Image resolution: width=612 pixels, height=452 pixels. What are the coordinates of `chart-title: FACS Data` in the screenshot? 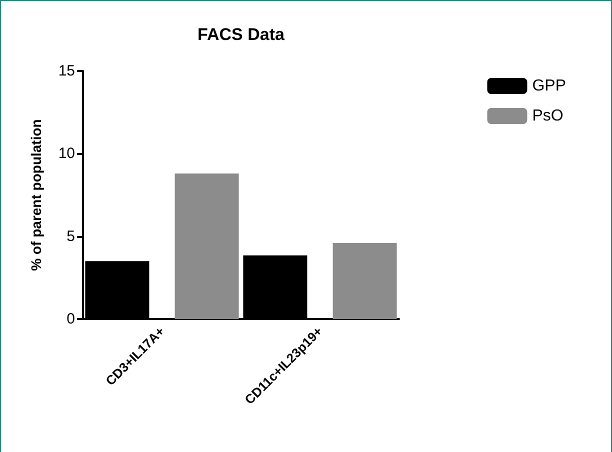 It's located at (241, 34).